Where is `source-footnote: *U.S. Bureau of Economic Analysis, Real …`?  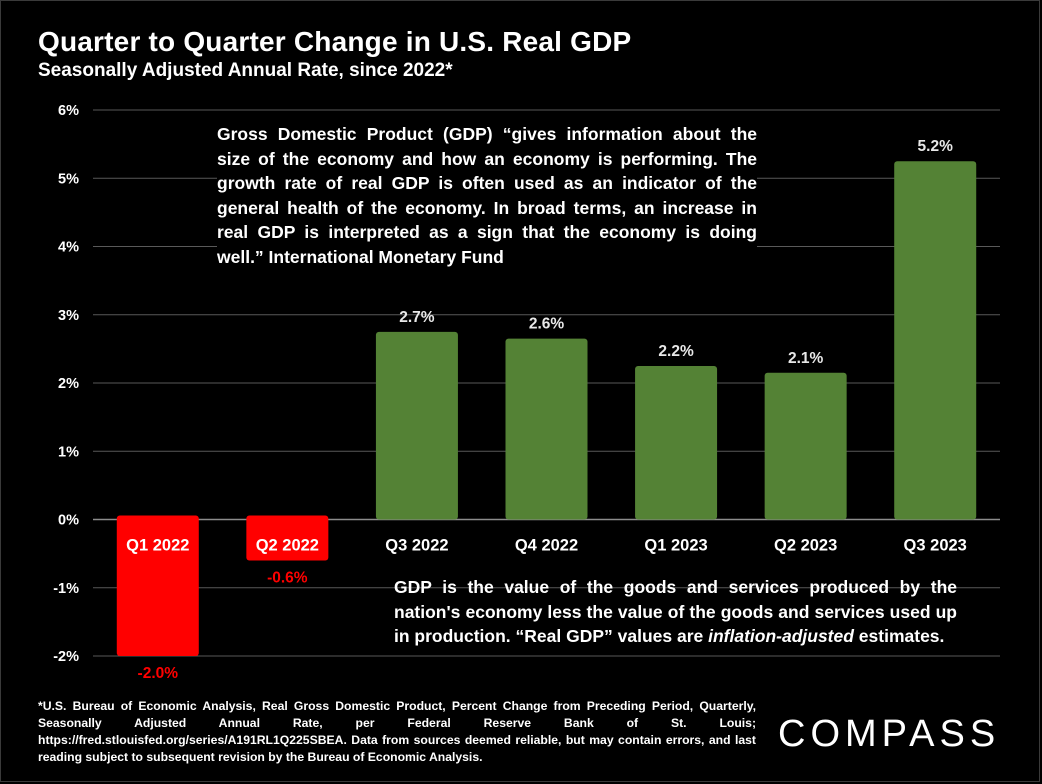
source-footnote: *U.S. Bureau of Economic Analysis, Real … is located at coordinates (397, 731).